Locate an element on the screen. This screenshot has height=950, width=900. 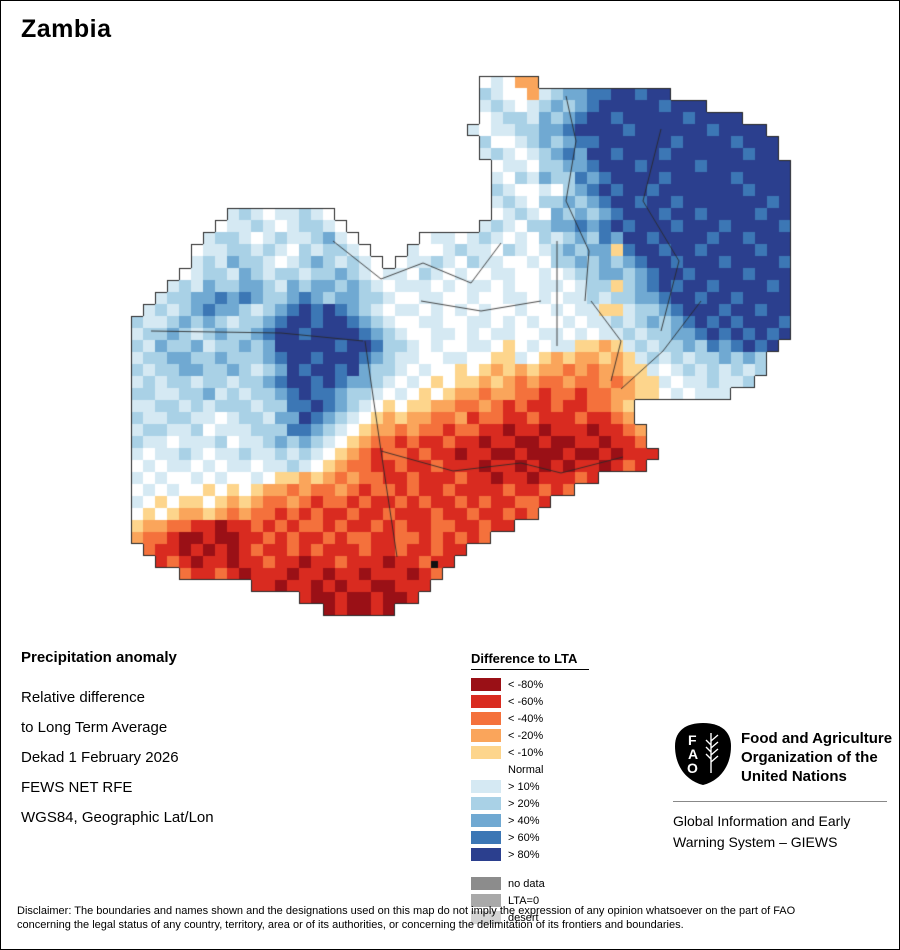
legend-label: desert is located at coordinates (523, 917).